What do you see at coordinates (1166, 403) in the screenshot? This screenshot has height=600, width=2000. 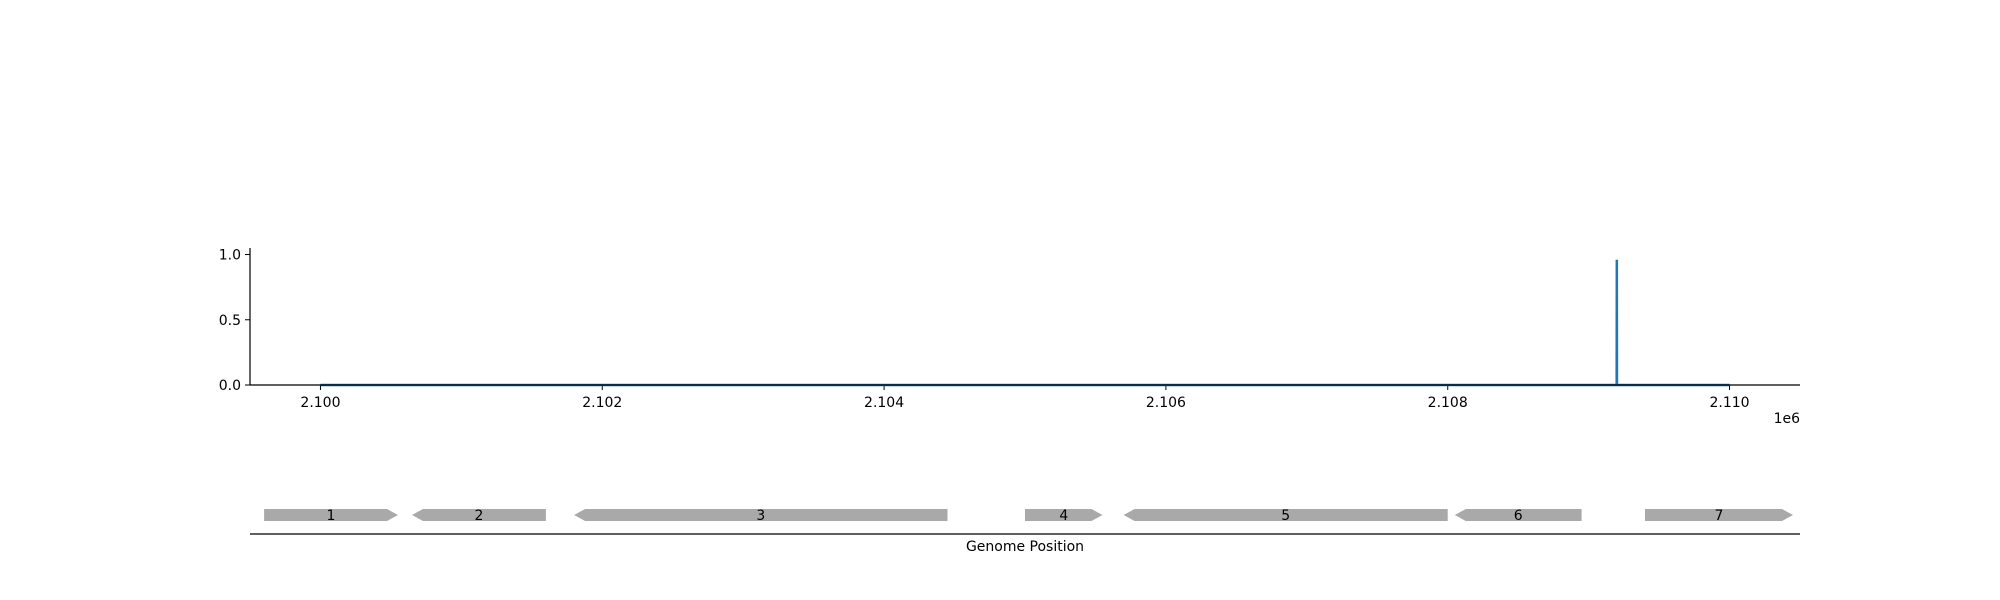 I see `x-tick-label: 2.106` at bounding box center [1166, 403].